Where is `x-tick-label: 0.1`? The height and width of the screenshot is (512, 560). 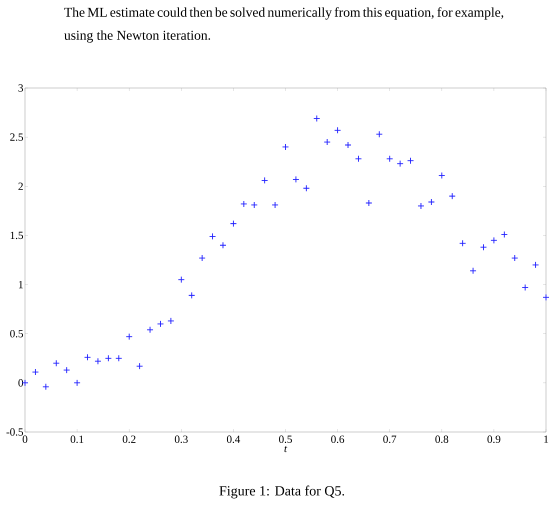
x-tick-label: 0.1 is located at coordinates (77, 440).